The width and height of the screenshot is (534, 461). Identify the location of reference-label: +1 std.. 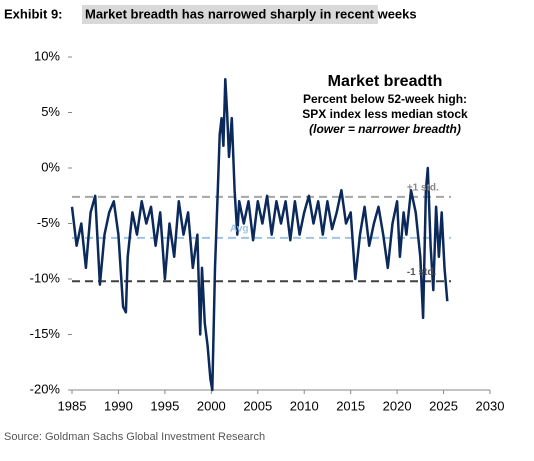
(423, 188).